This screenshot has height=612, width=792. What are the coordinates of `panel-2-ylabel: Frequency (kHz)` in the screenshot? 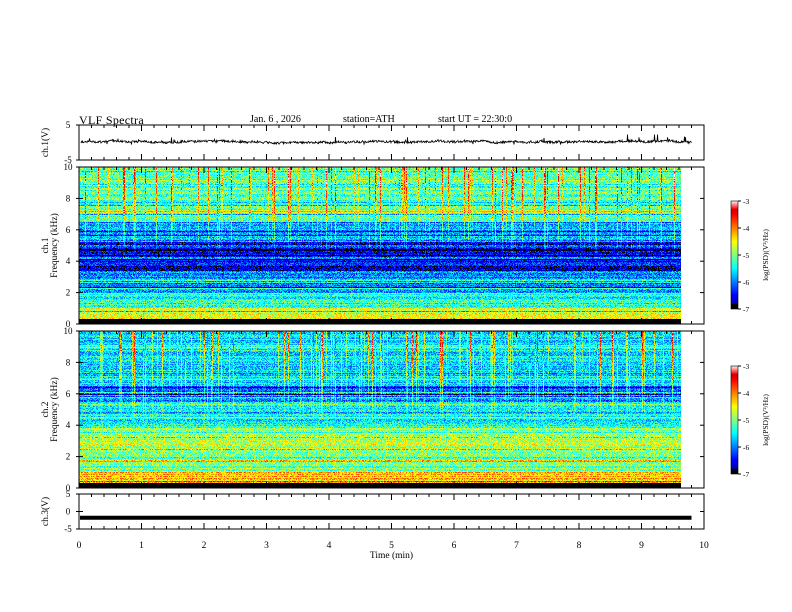 It's located at (54, 245).